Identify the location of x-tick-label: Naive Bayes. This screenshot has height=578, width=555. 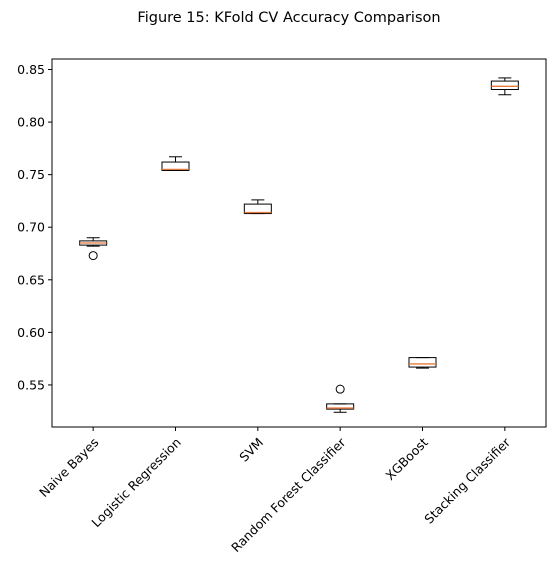
(68, 467).